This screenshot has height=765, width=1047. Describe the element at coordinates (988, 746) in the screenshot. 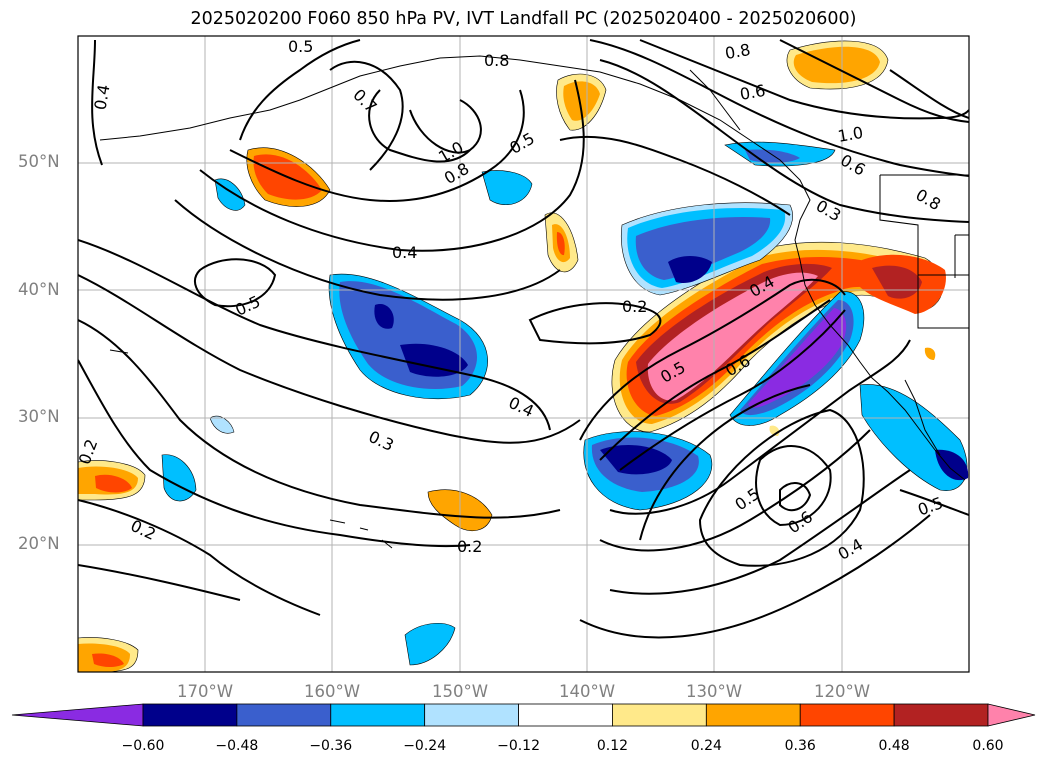

I see `colorbar-tick-label: 0.60` at that location.